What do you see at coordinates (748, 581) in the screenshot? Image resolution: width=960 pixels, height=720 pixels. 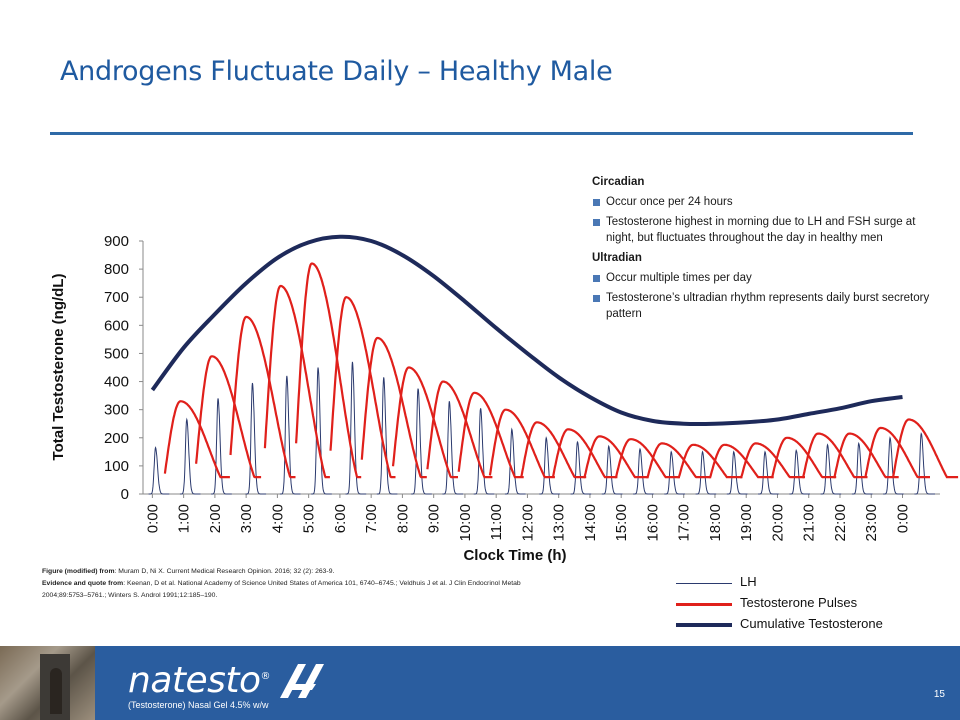 I see `legend-lh-label: LH` at bounding box center [748, 581].